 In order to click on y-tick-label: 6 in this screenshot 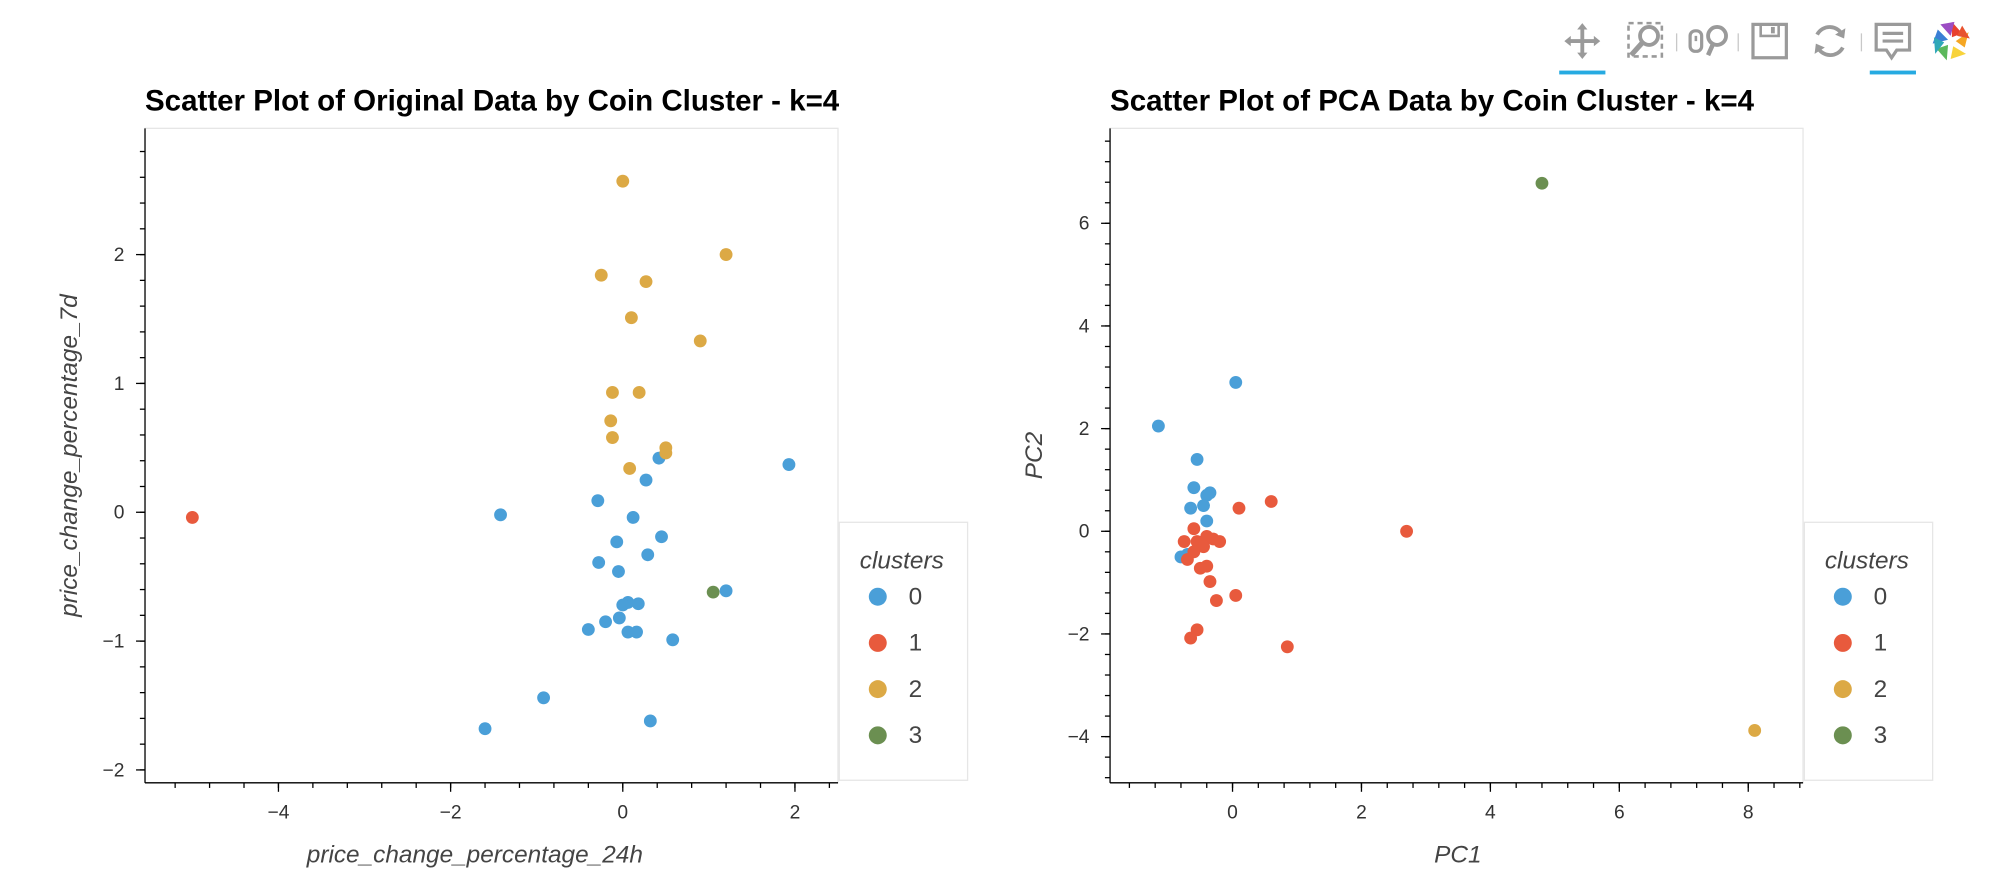, I will do `click(1084, 224)`.